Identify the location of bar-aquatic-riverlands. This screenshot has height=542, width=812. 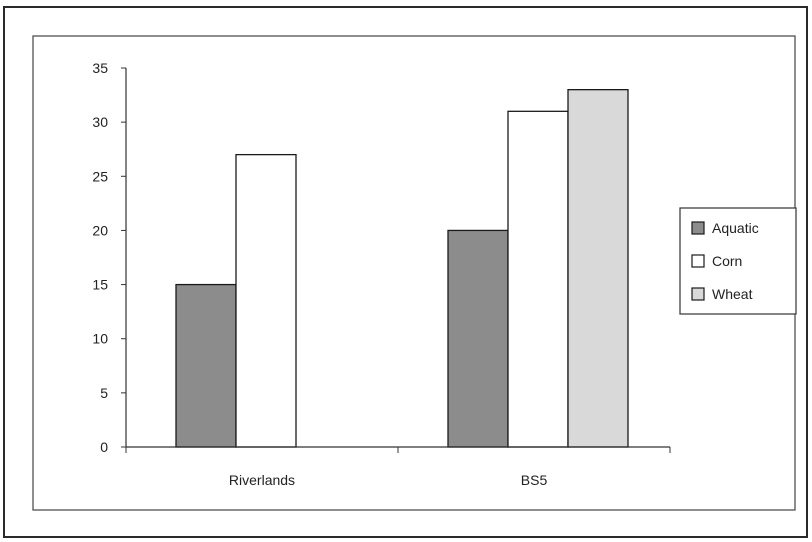
(206, 365).